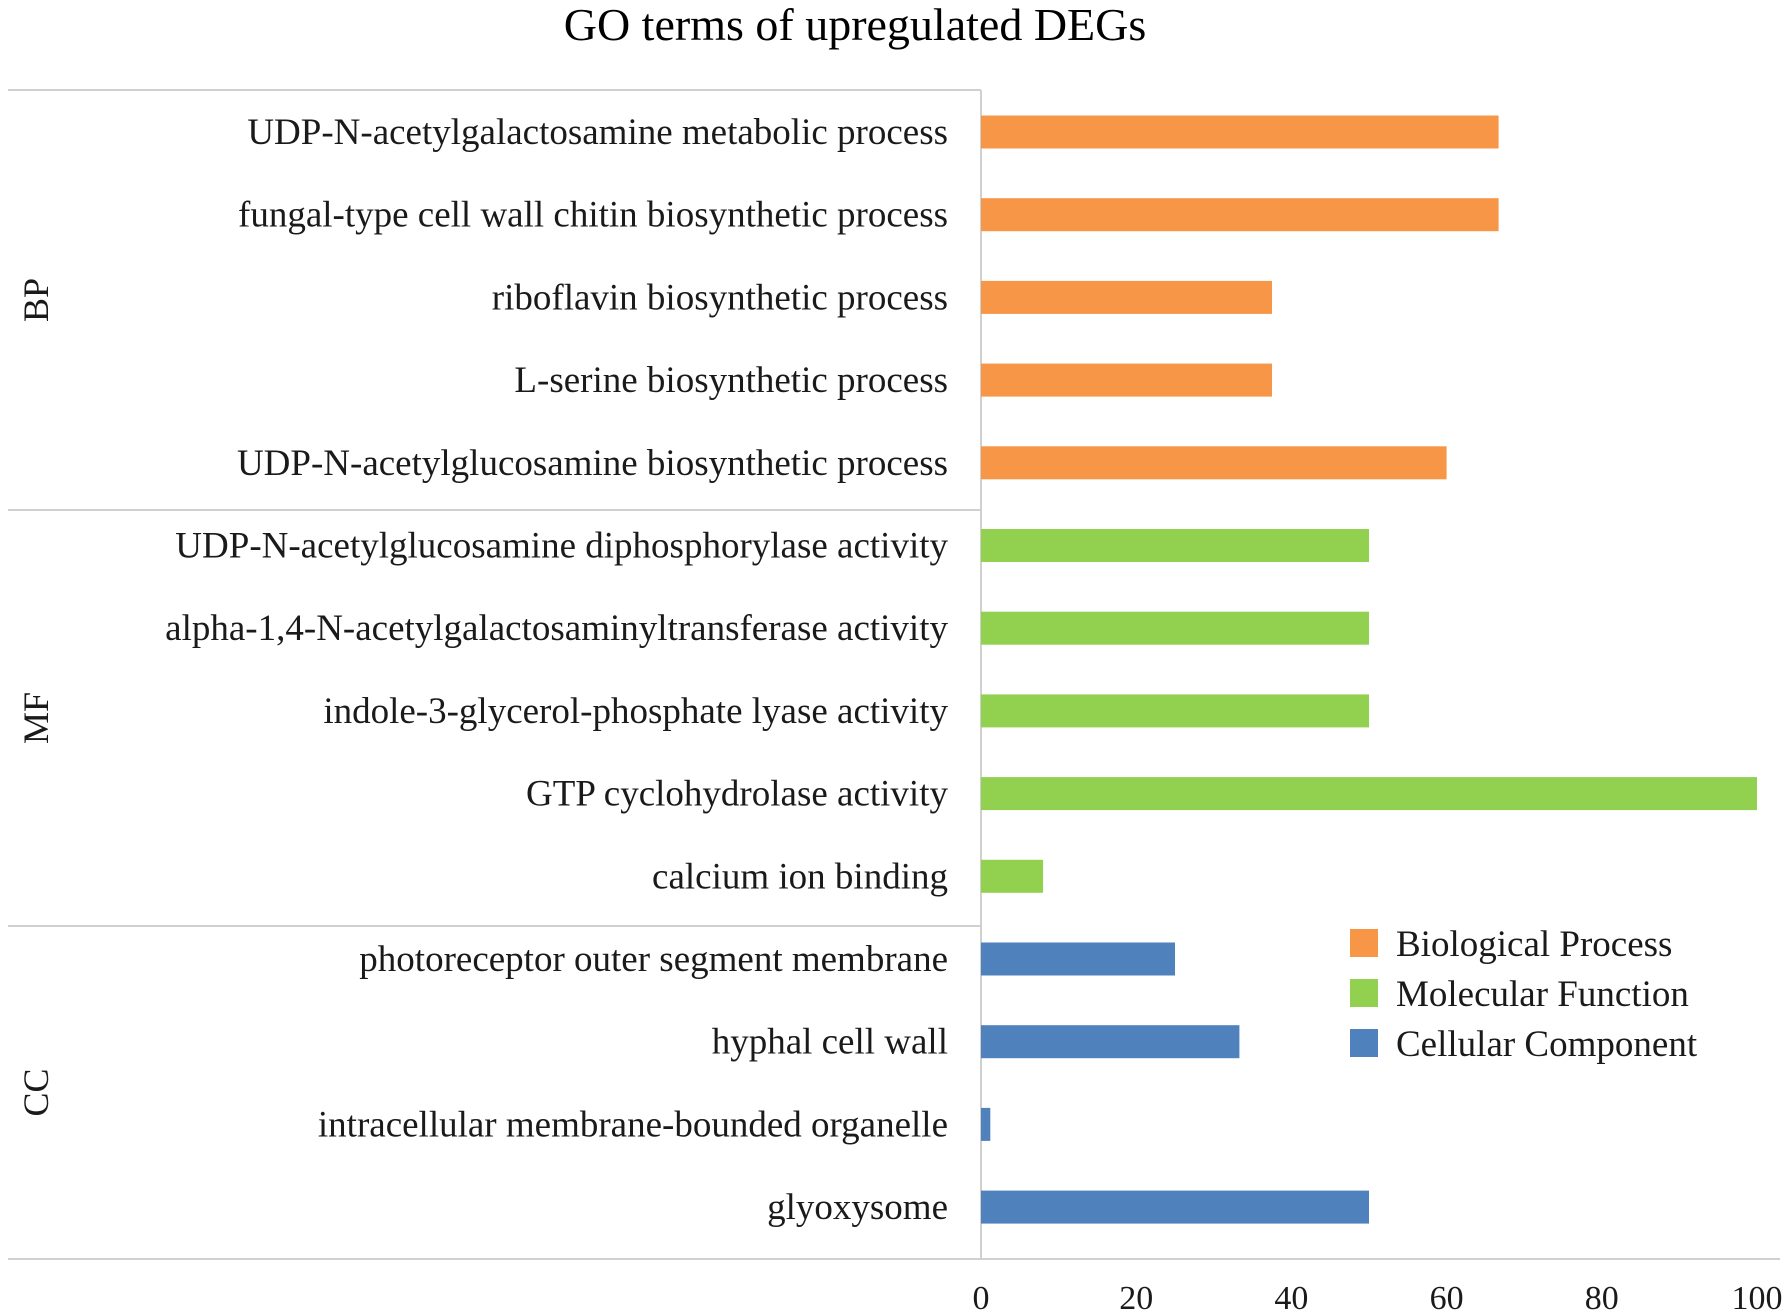 Image resolution: width=1786 pixels, height=1316 pixels. I want to click on group-label-bp: BP, so click(36, 300).